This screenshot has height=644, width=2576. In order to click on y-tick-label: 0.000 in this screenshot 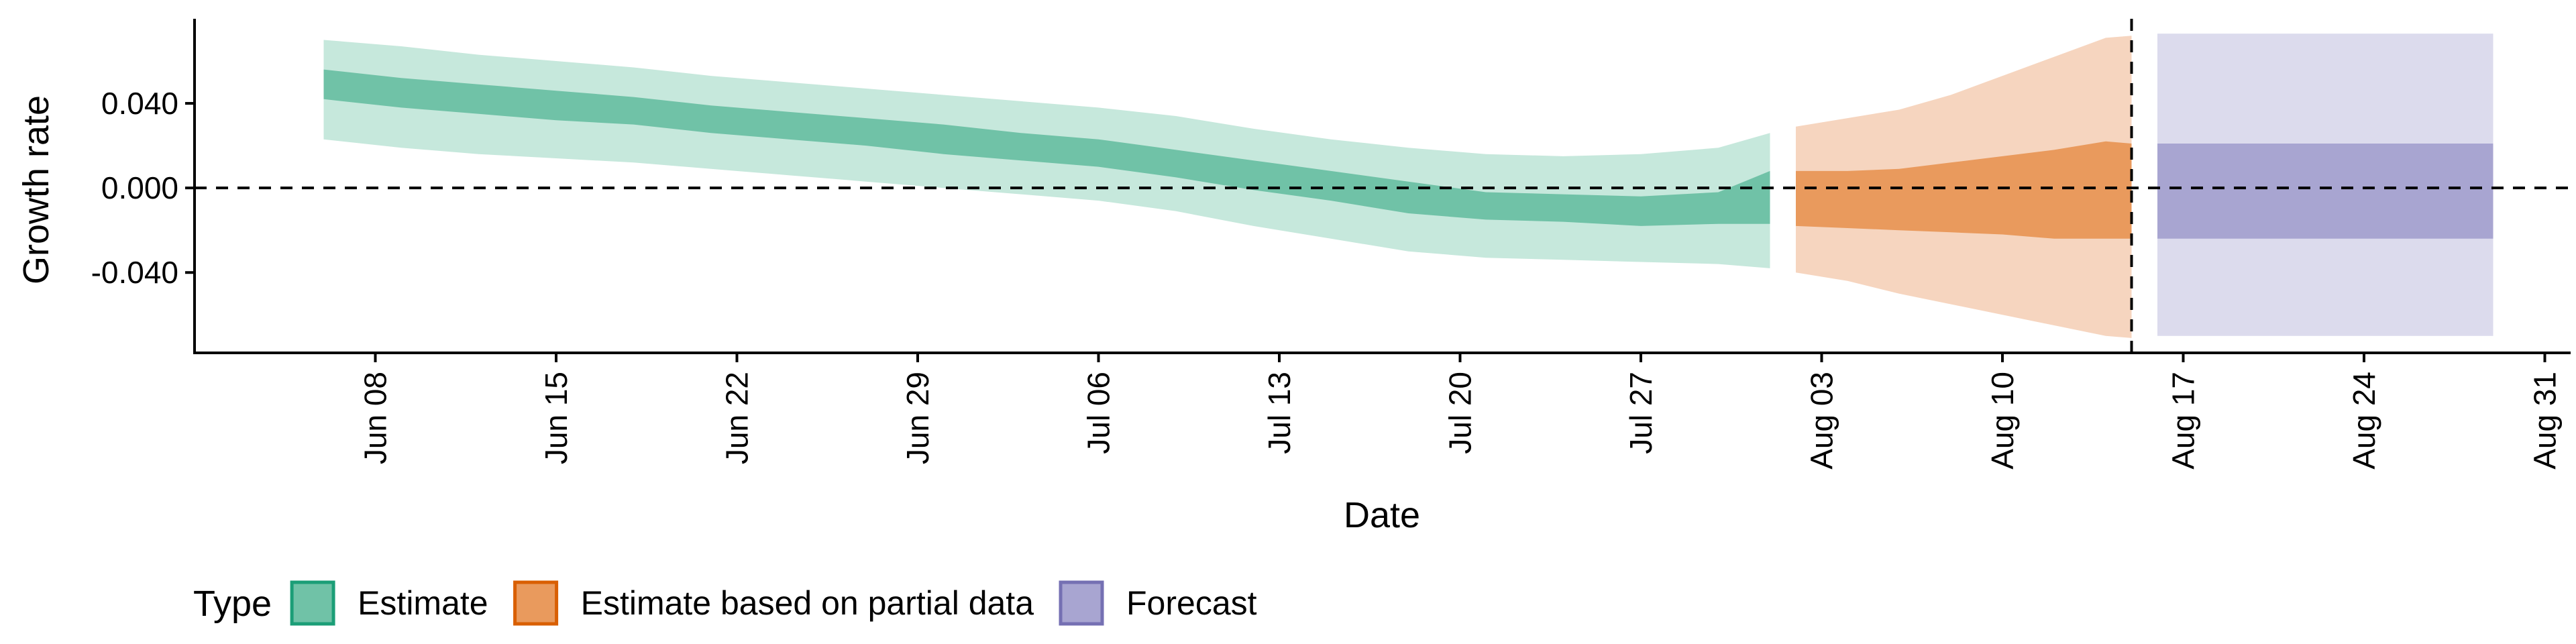, I will do `click(139, 187)`.